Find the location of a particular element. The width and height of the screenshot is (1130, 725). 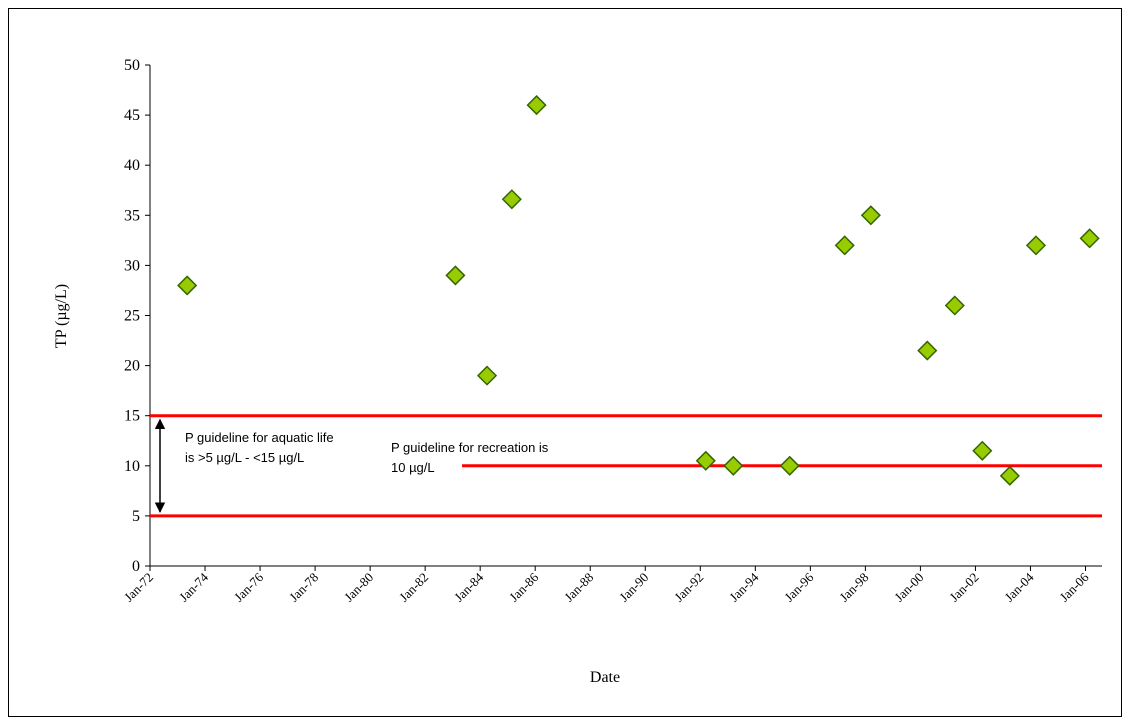

annotation: is >5 µg/L - <15 µg/L is located at coordinates (244, 457).